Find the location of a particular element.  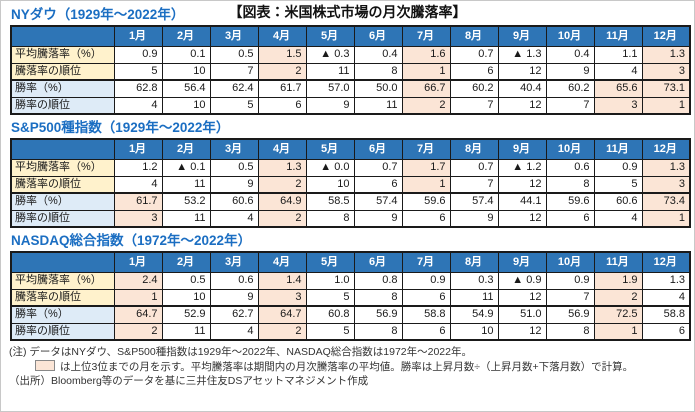

value-cell: 0.6 is located at coordinates (570, 167).